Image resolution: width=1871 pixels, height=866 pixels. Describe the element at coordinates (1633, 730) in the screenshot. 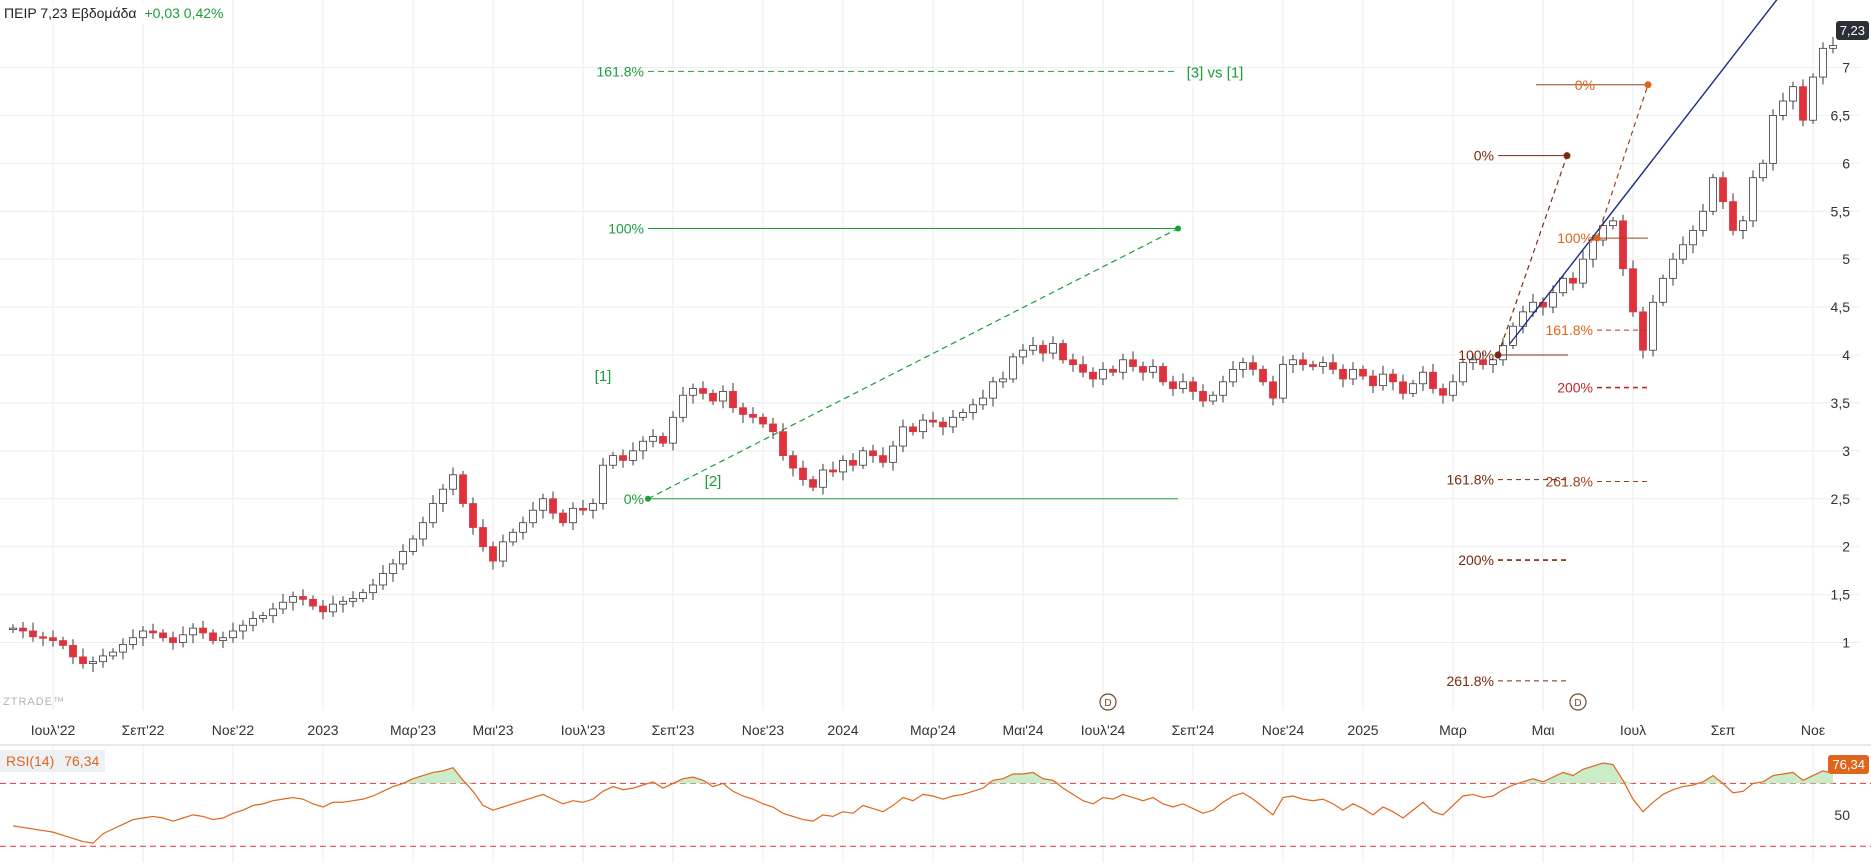

I see `x-tick-label: Ιουλ` at that location.